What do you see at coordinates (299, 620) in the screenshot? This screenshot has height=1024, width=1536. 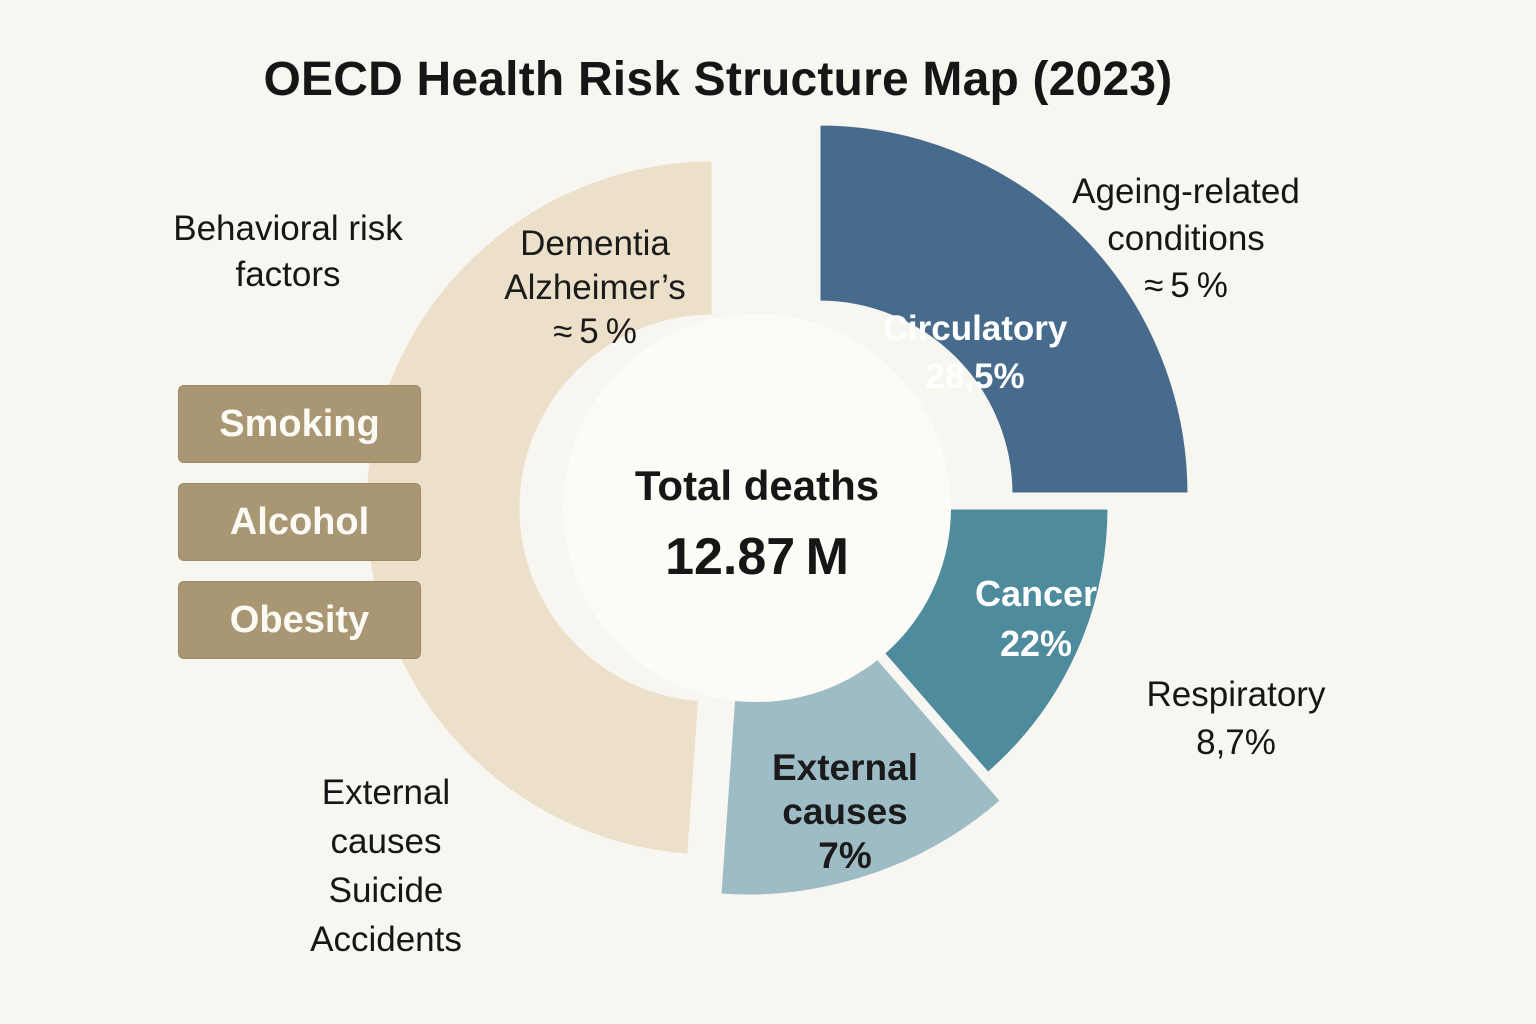 I see `factor-obesity: Obesity` at bounding box center [299, 620].